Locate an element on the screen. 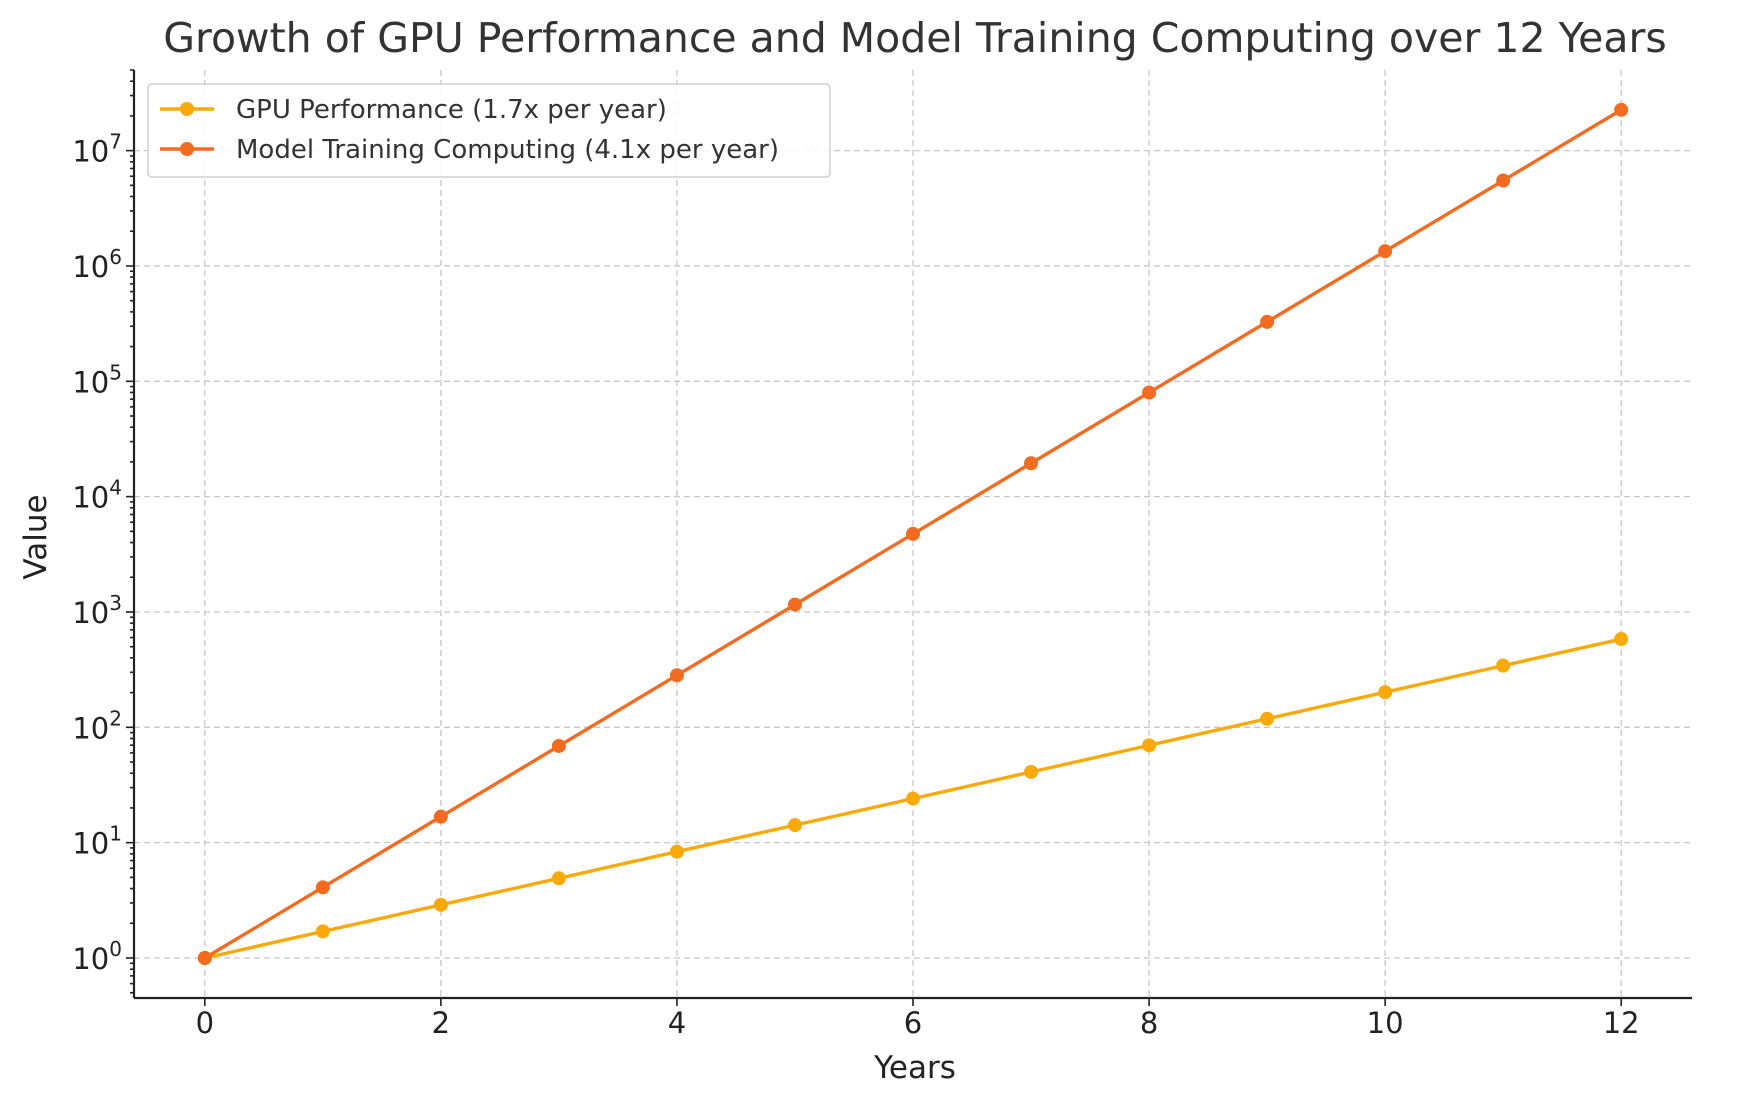  y-tick-label: 10⁴ is located at coordinates (97, 495).